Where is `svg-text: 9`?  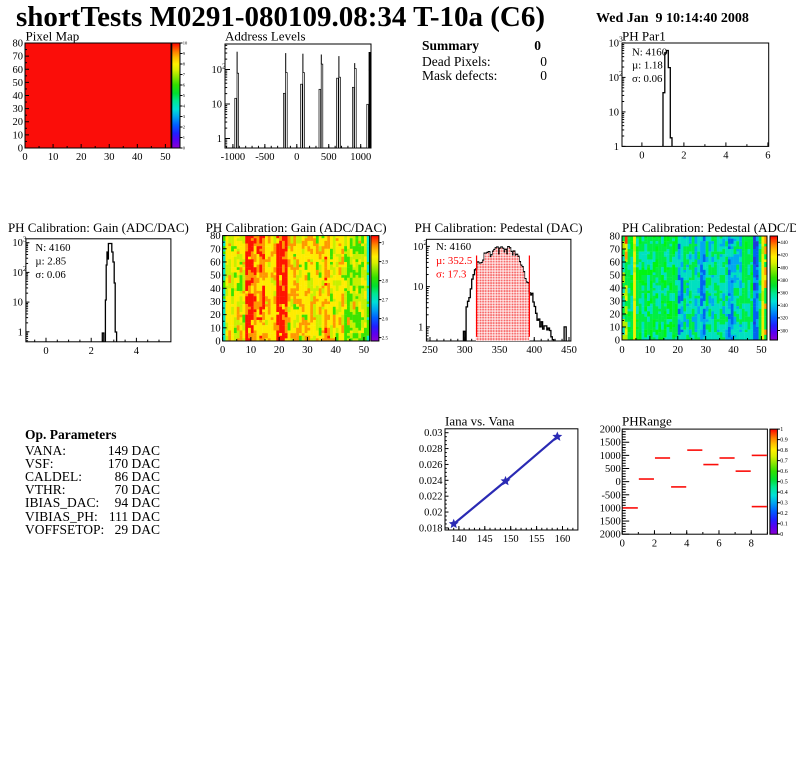
svg-text: 9 is located at coordinates (184, 53).